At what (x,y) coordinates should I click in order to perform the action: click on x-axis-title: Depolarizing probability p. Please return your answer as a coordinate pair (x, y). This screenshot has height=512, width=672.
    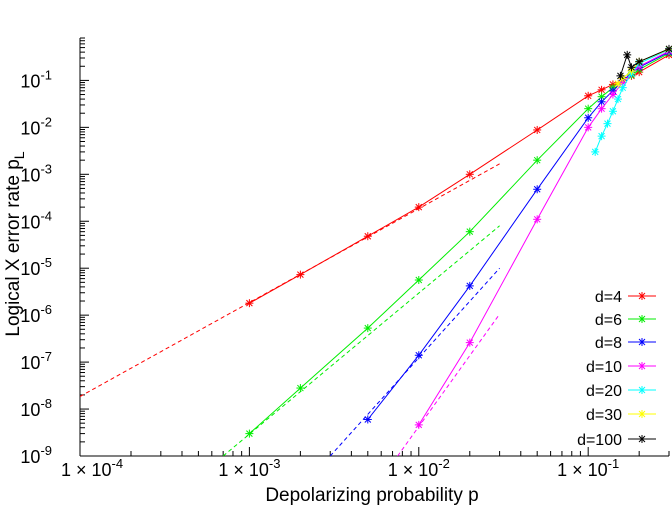
    Looking at the image, I should click on (371, 495).